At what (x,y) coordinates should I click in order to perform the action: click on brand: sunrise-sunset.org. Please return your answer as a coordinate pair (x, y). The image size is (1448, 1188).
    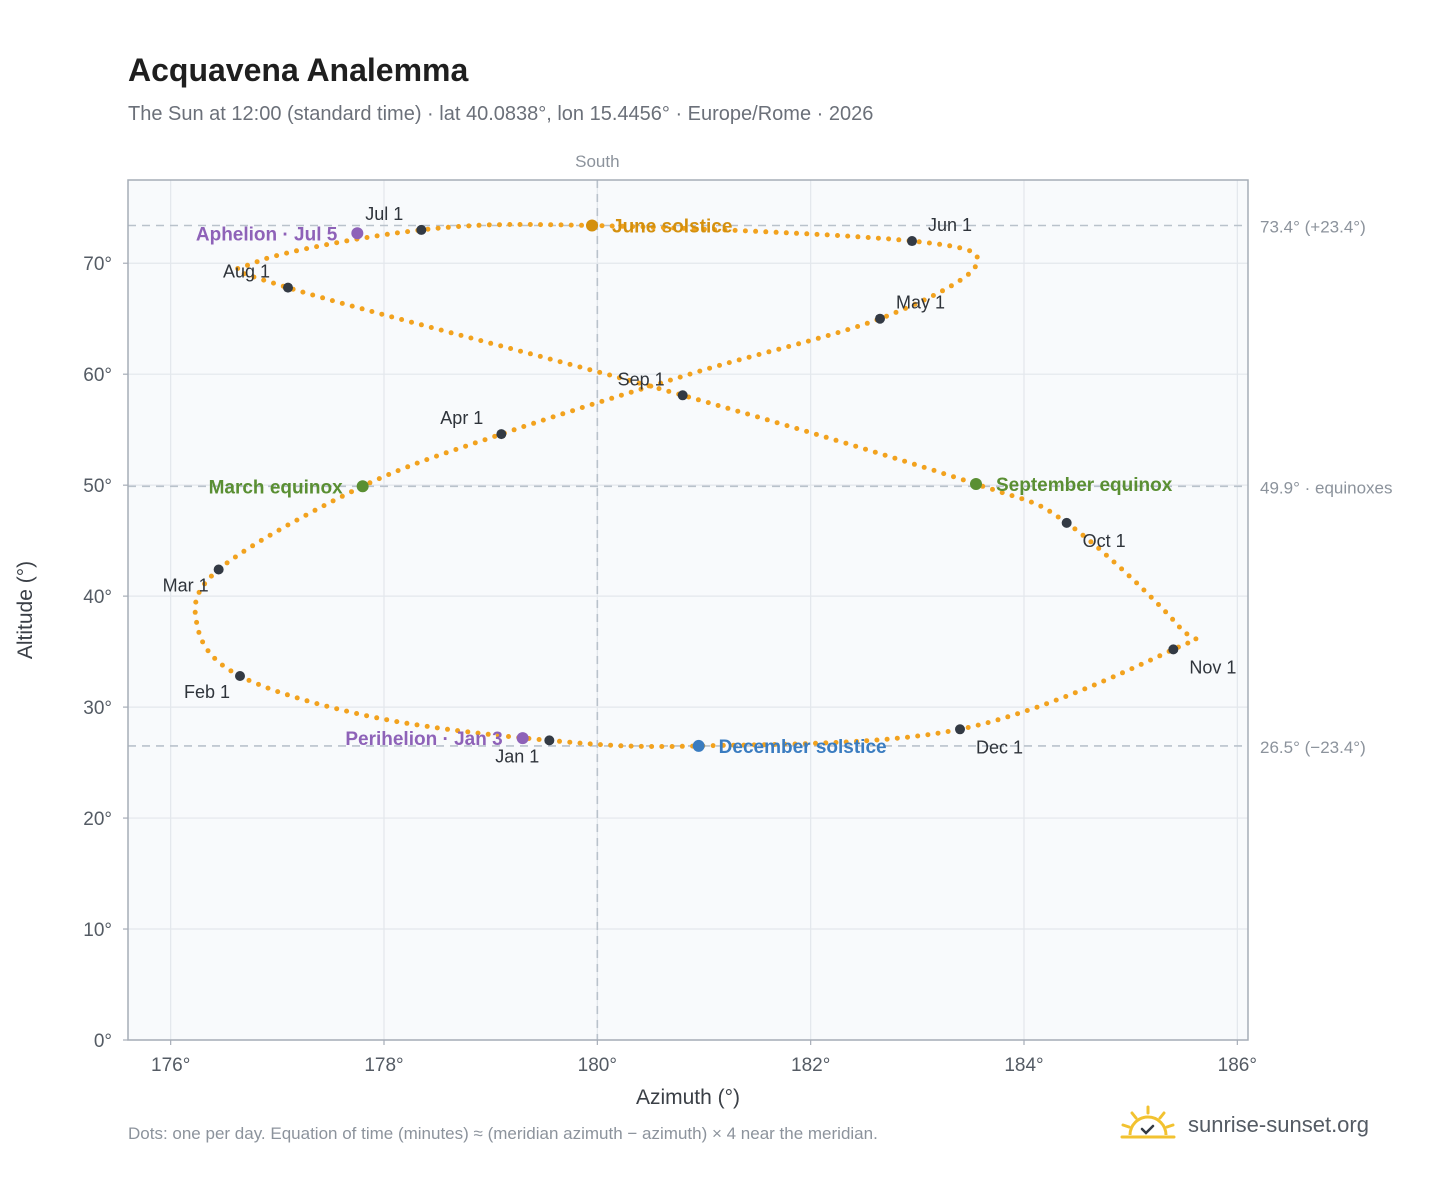
    Looking at the image, I should click on (1244, 1125).